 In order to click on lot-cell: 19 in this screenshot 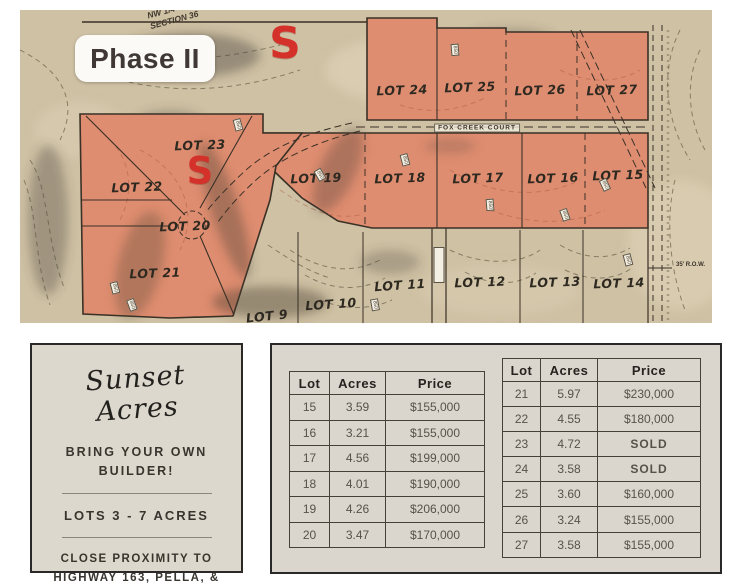, I will do `click(309, 509)`.